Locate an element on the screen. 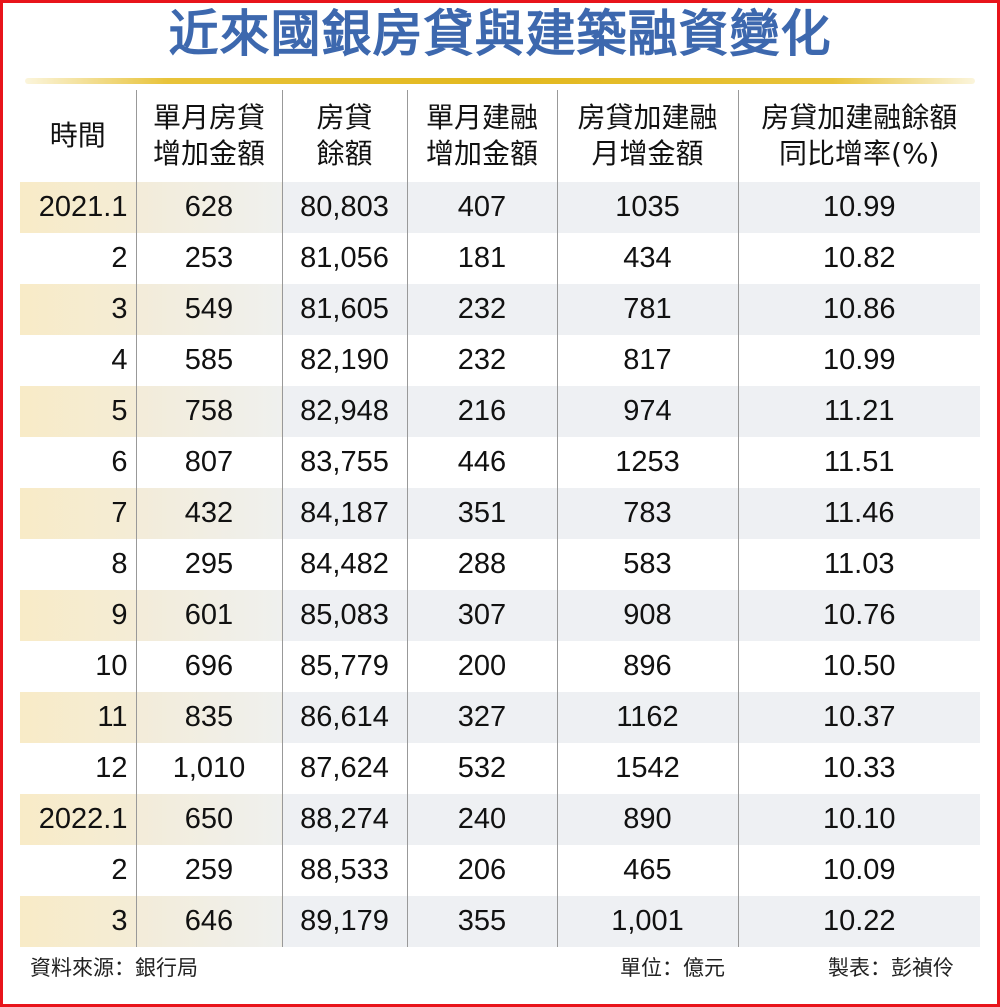 The height and width of the screenshot is (1007, 1000). column-header: 單月房貸 增加金額 is located at coordinates (208, 136).